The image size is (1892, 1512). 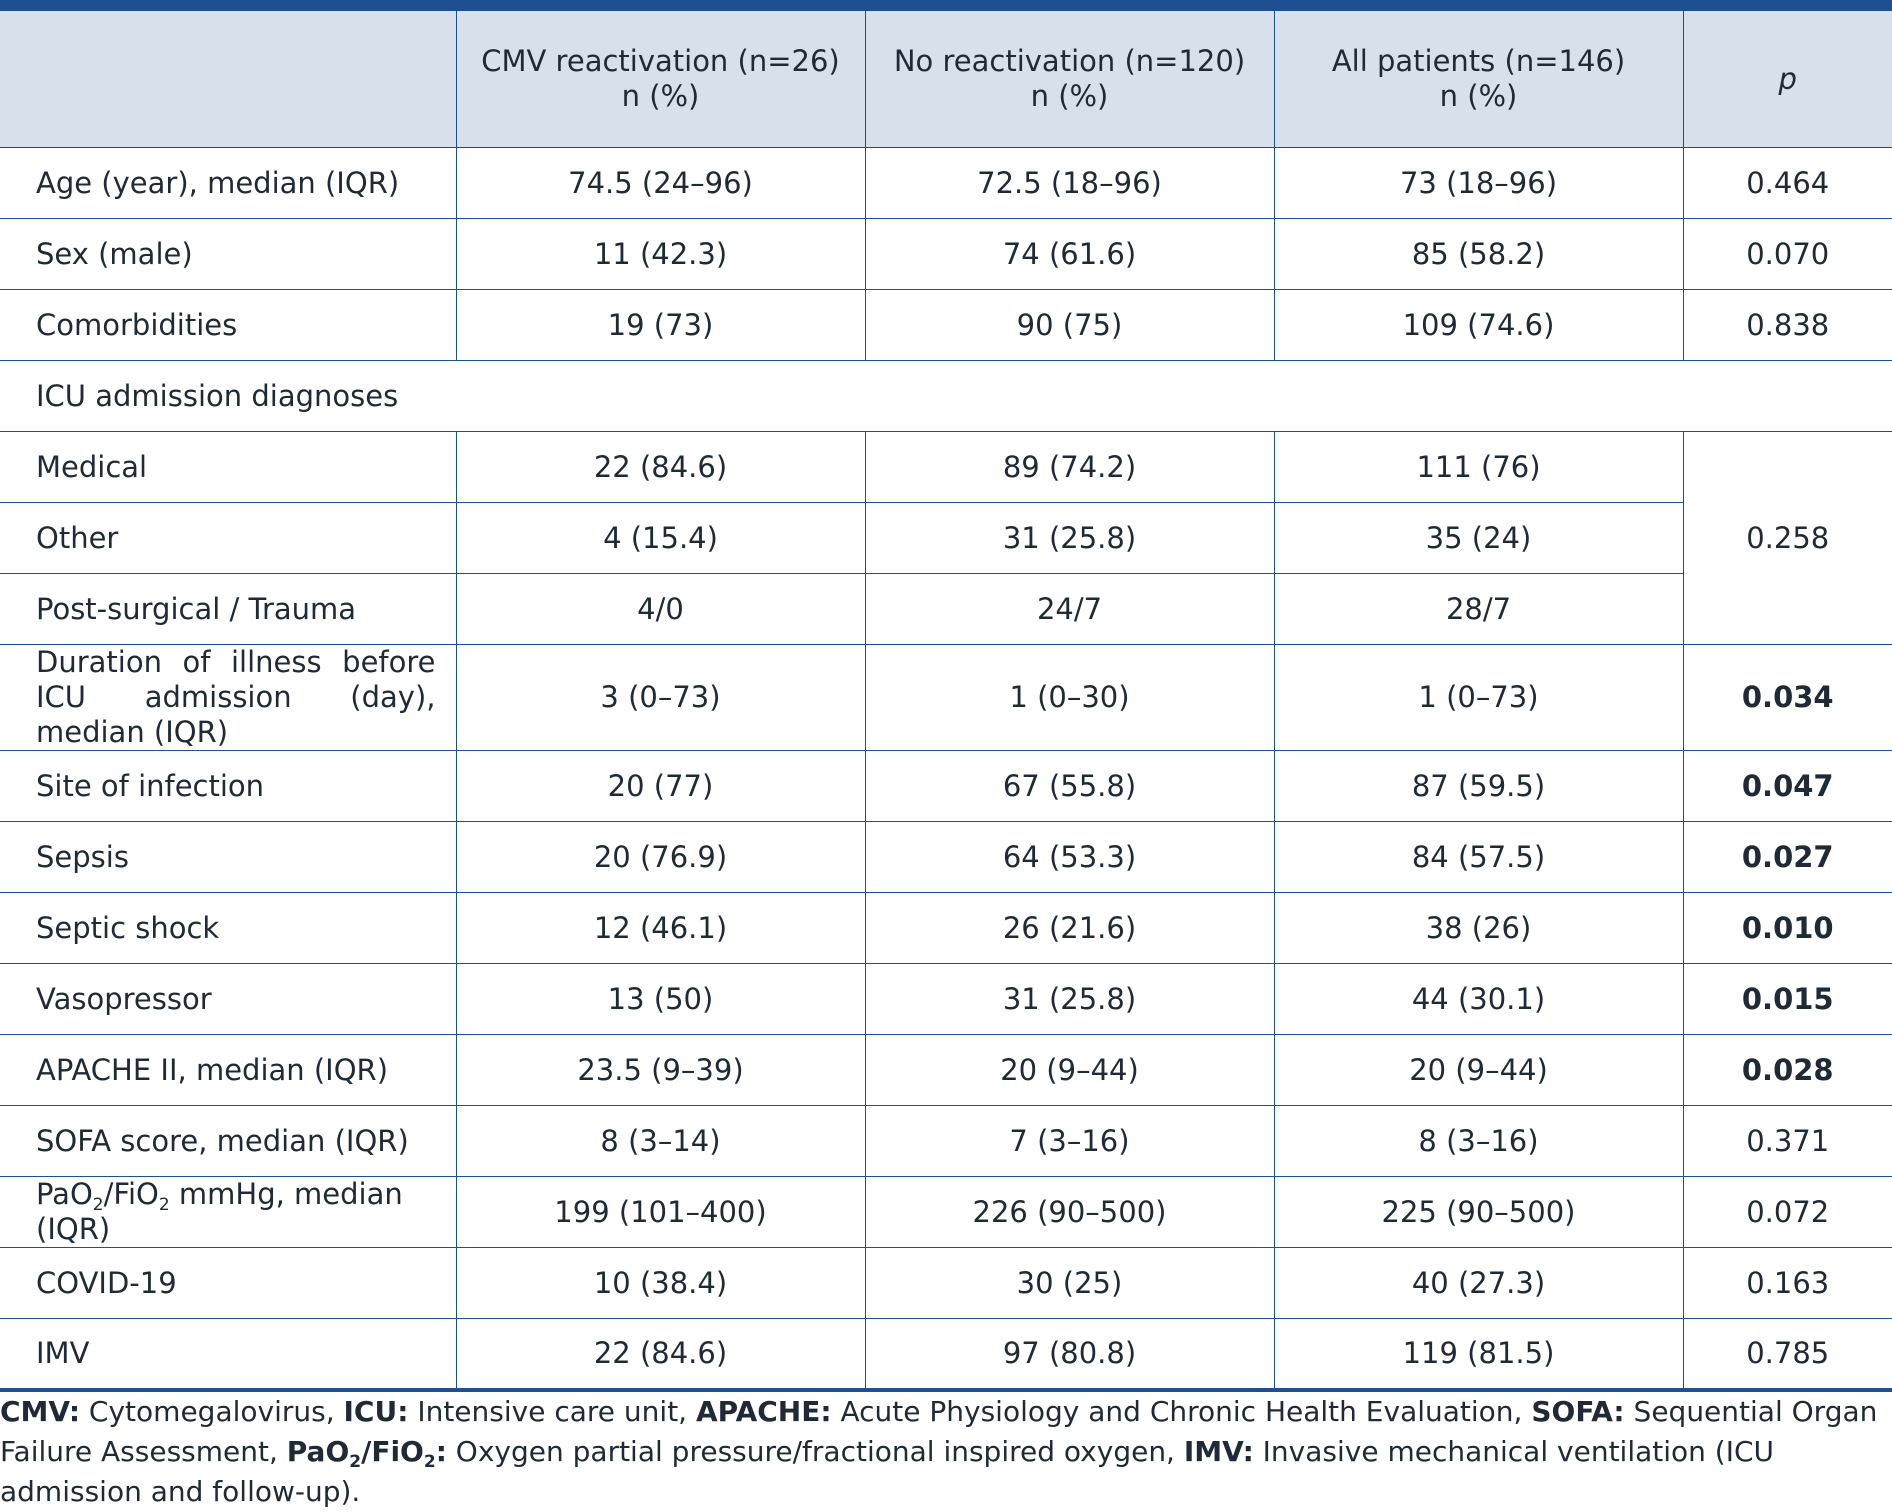 I want to click on abbr-sofa: SOFA:, so click(x=1578, y=1411).